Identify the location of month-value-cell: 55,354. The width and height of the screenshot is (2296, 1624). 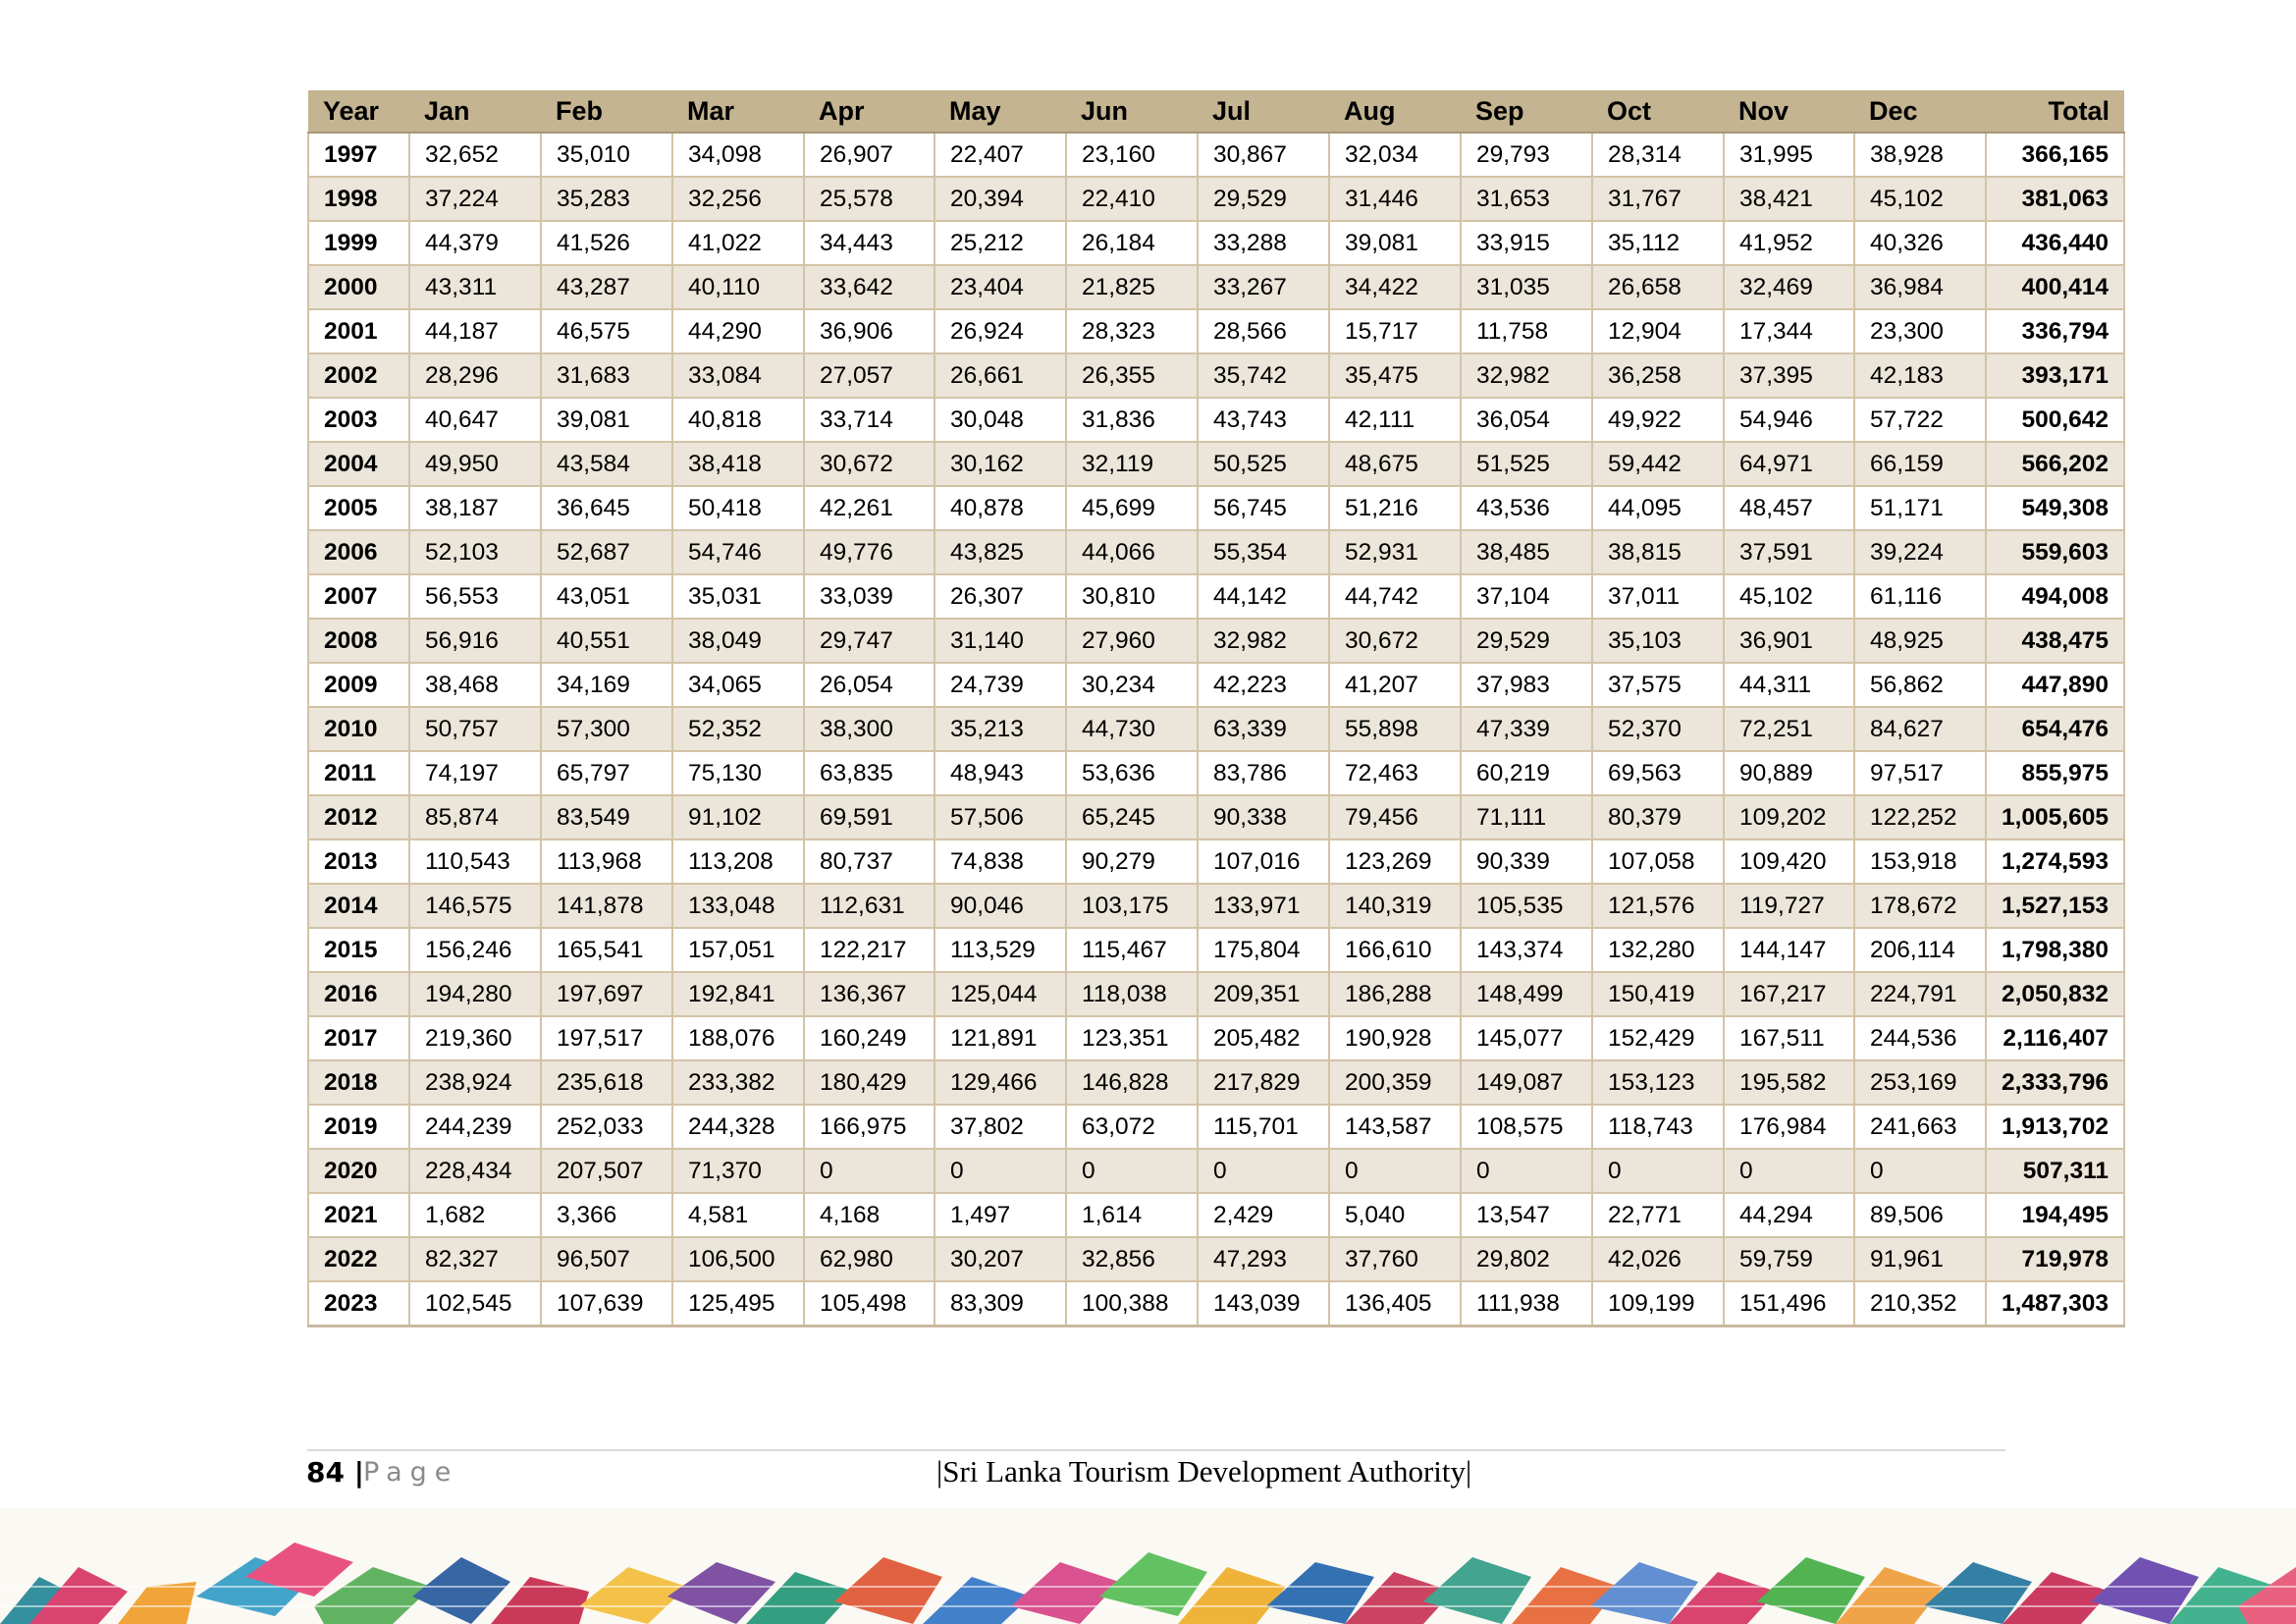
(1264, 552).